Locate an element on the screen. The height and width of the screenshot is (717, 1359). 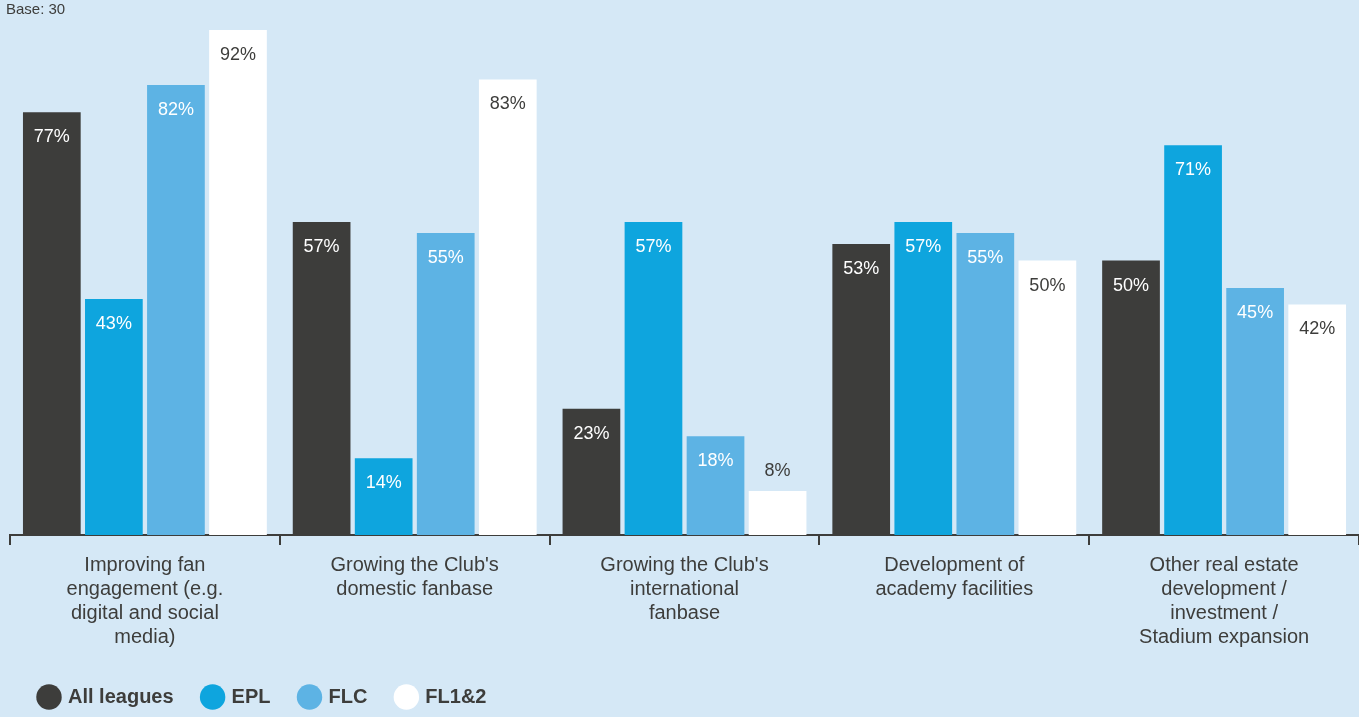
data-label: 8% is located at coordinates (777, 470).